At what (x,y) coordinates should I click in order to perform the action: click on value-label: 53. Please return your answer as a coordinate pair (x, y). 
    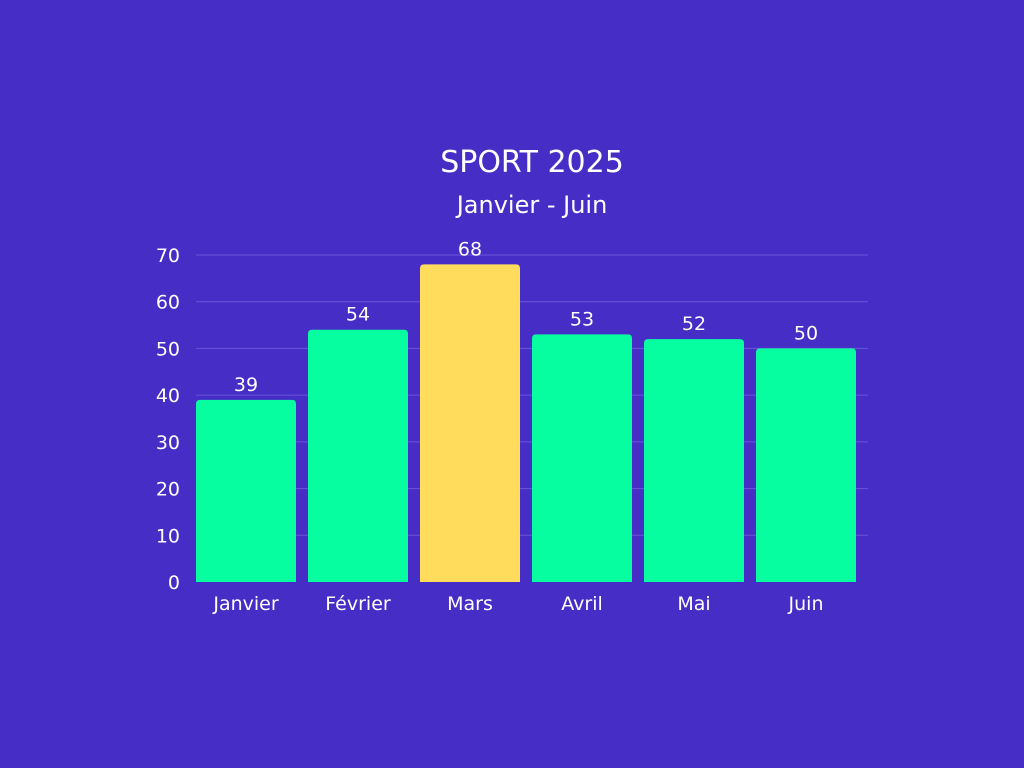
    Looking at the image, I should click on (582, 319).